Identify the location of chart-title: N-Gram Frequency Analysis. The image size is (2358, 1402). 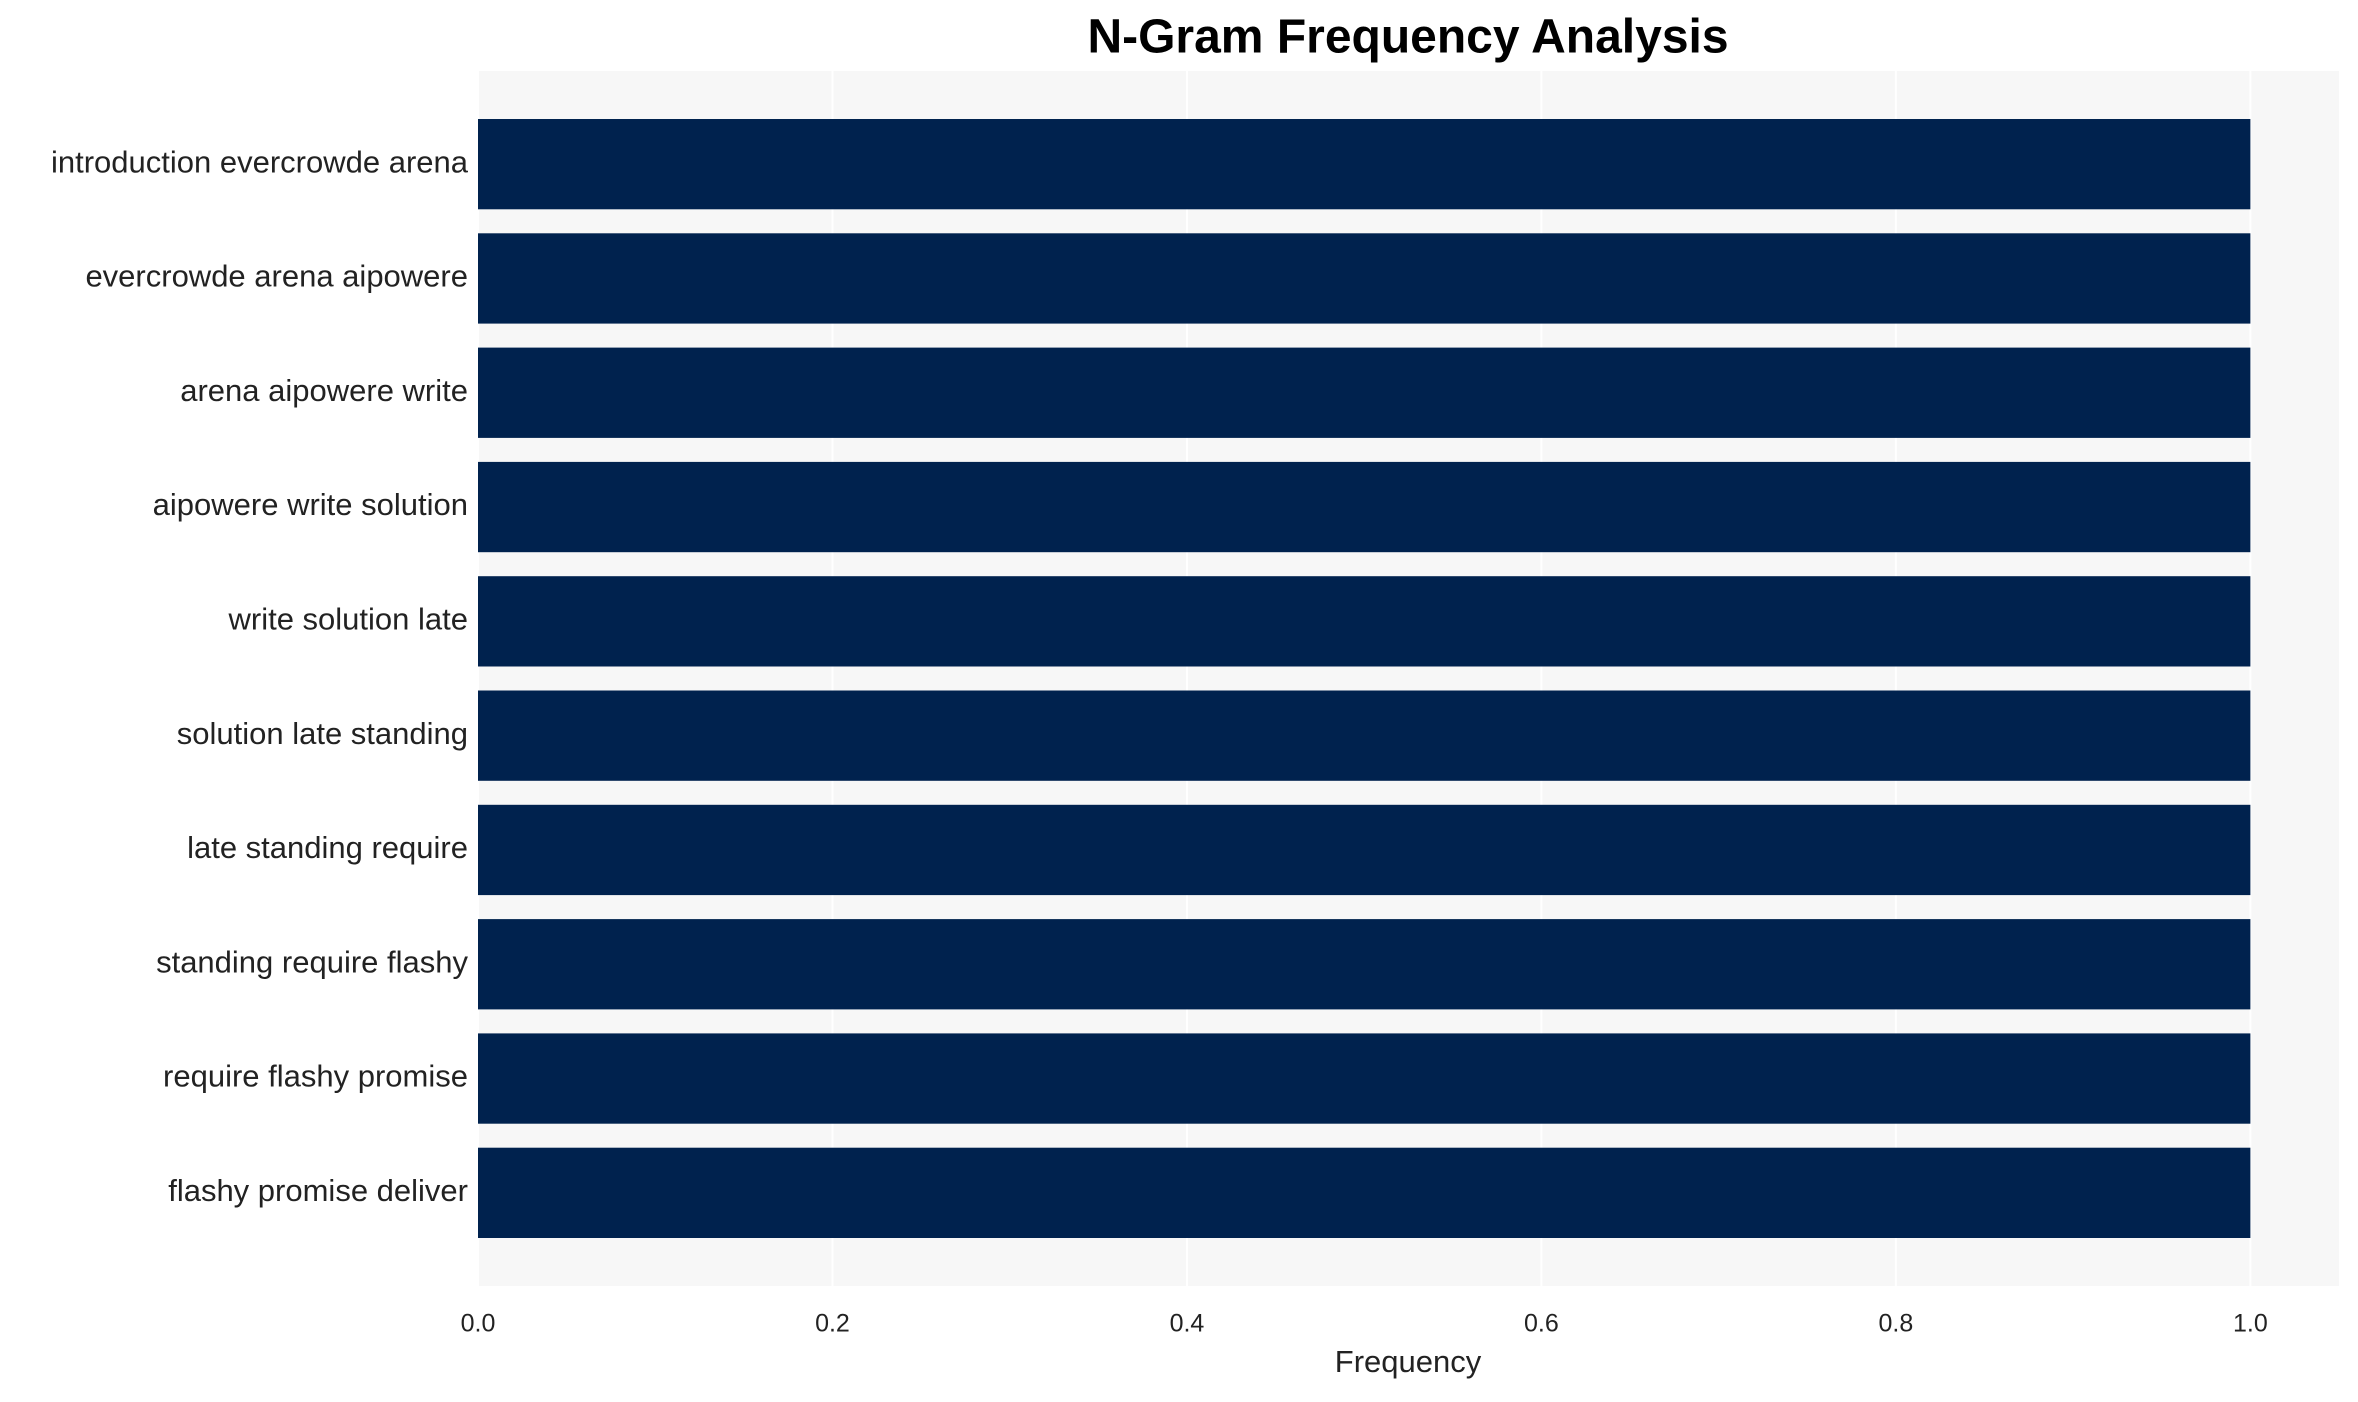
(1407, 37).